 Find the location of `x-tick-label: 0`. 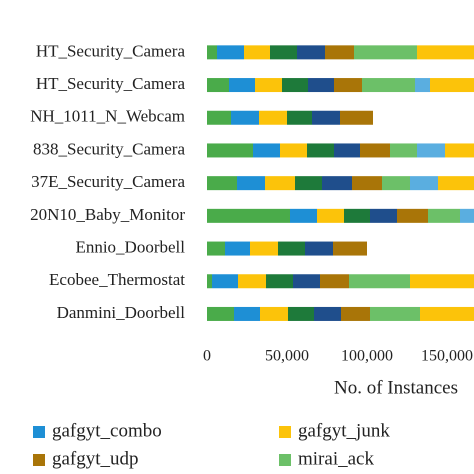

x-tick-label: 0 is located at coordinates (207, 356).